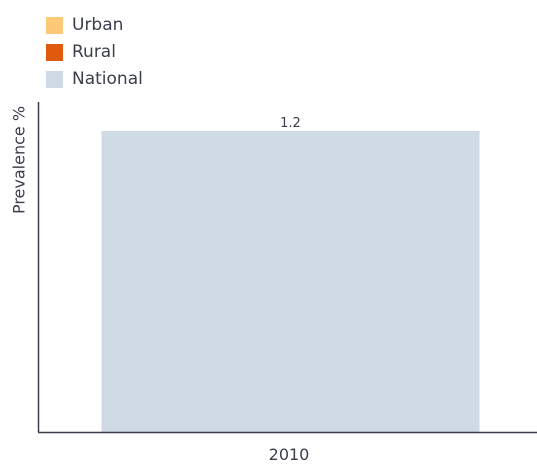 Image resolution: width=537 pixels, height=467 pixels. I want to click on legend-label-national: National, so click(107, 79).